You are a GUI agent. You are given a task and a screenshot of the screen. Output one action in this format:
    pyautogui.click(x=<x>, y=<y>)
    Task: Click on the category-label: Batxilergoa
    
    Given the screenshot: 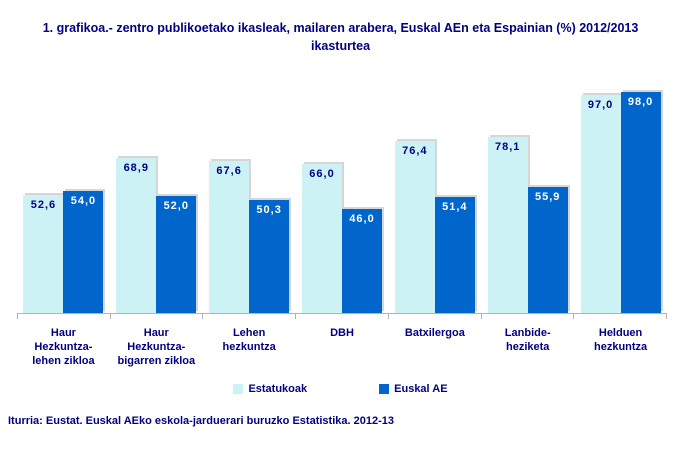 What is the action you would take?
    pyautogui.click(x=434, y=333)
    